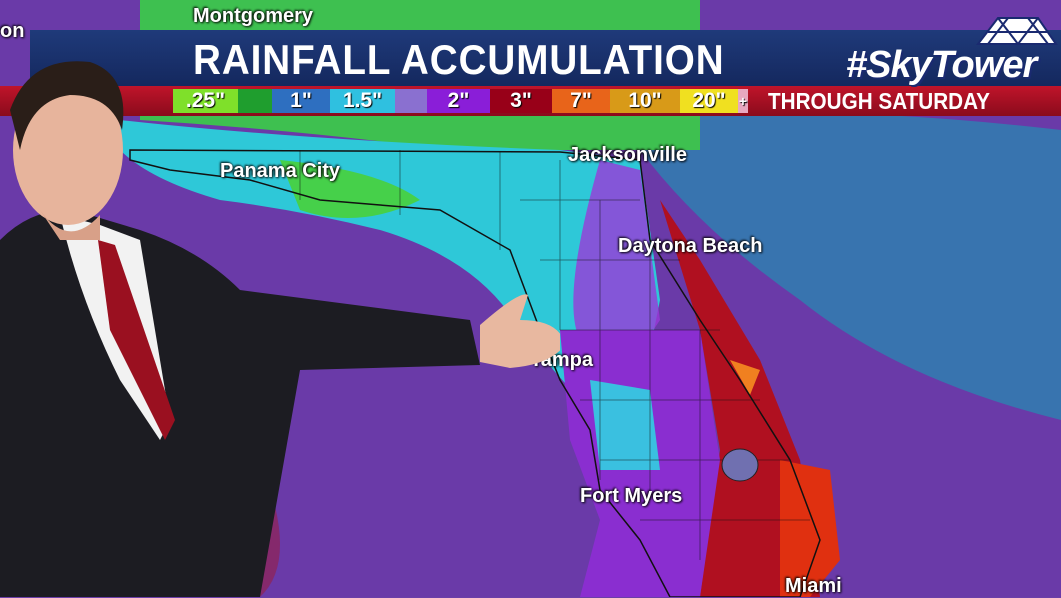  What do you see at coordinates (301, 101) in the screenshot?
I see `legend-swatch: 1"` at bounding box center [301, 101].